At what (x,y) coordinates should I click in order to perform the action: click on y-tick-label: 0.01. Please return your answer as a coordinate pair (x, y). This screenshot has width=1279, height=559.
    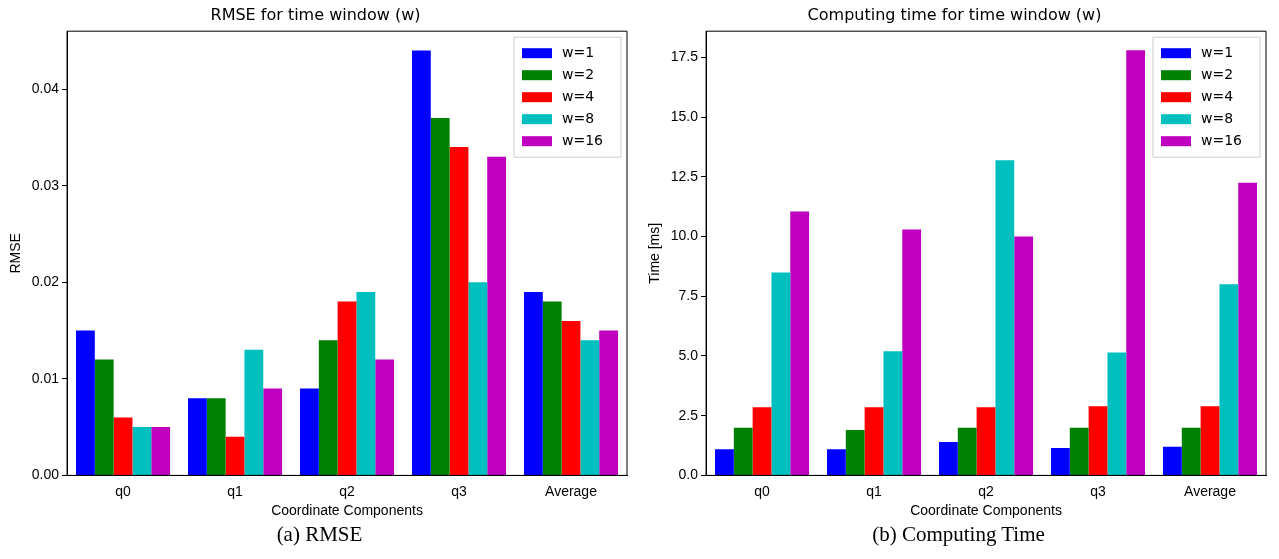
    Looking at the image, I should click on (45, 377).